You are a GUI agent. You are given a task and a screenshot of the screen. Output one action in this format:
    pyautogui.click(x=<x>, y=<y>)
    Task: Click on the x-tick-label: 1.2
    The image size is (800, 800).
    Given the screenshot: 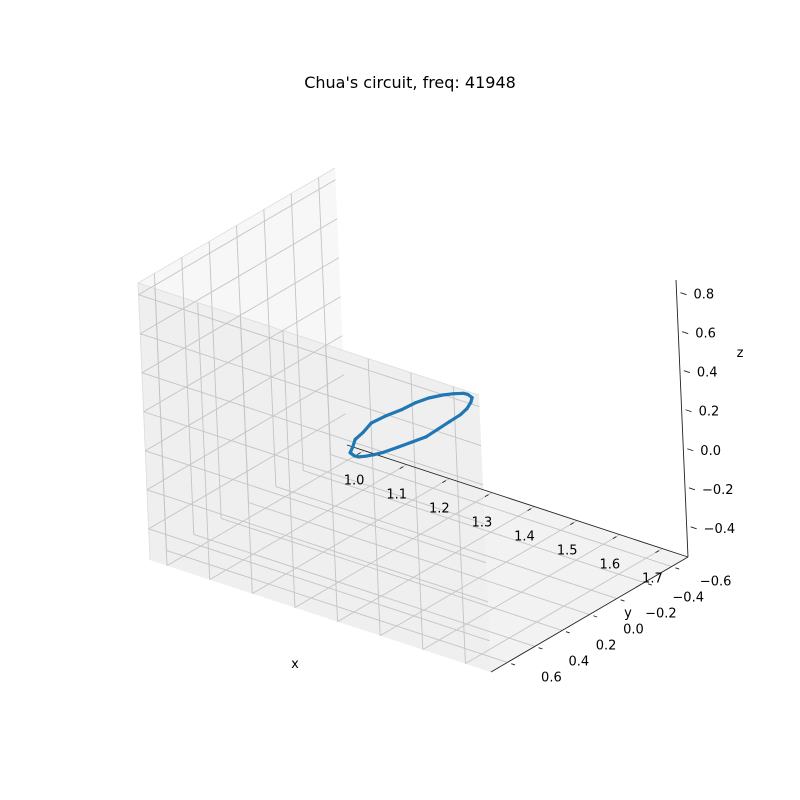 What is the action you would take?
    pyautogui.click(x=439, y=509)
    